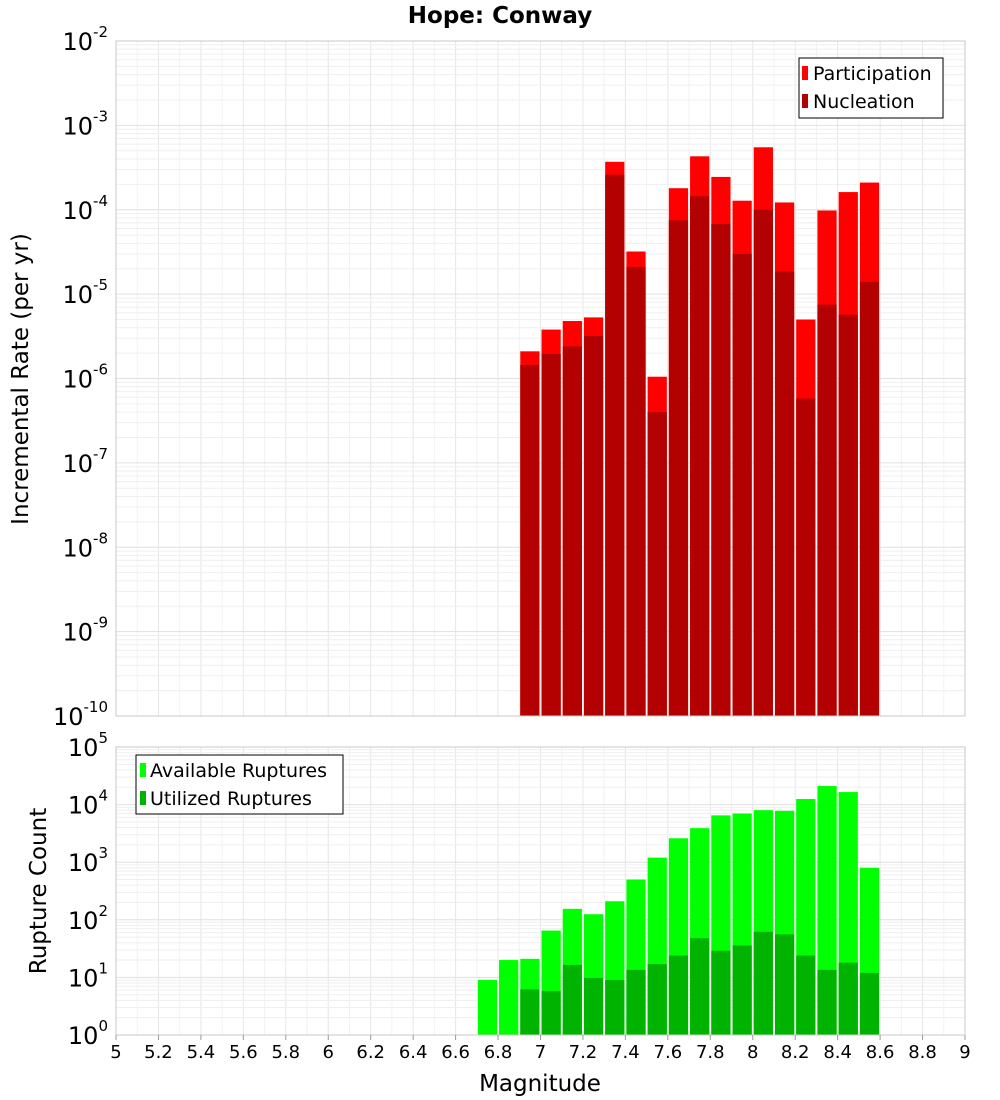 This screenshot has height=1100, width=1000. I want to click on legend-available-label: Available Ruptures, so click(238, 771).